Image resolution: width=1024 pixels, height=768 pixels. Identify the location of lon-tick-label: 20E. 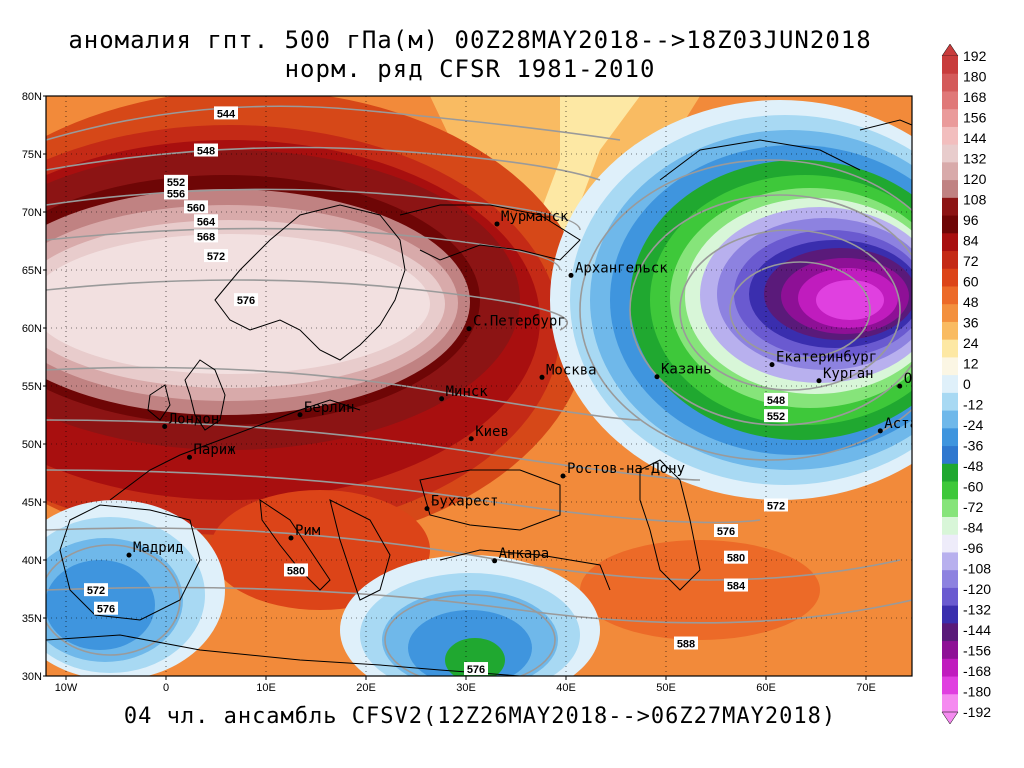
(366, 688).